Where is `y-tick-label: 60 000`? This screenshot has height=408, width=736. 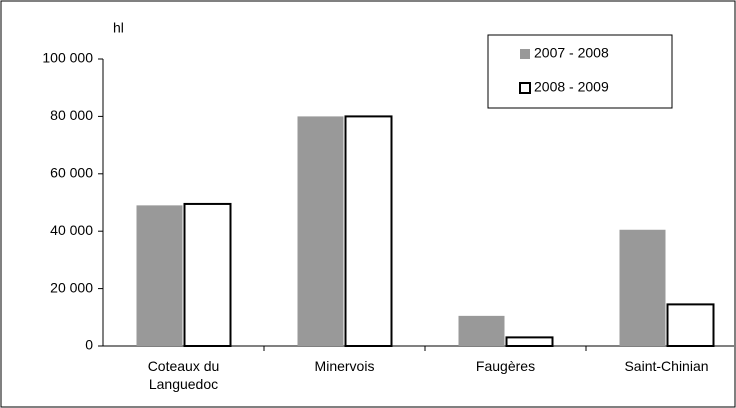
y-tick-label: 60 000 is located at coordinates (71, 173).